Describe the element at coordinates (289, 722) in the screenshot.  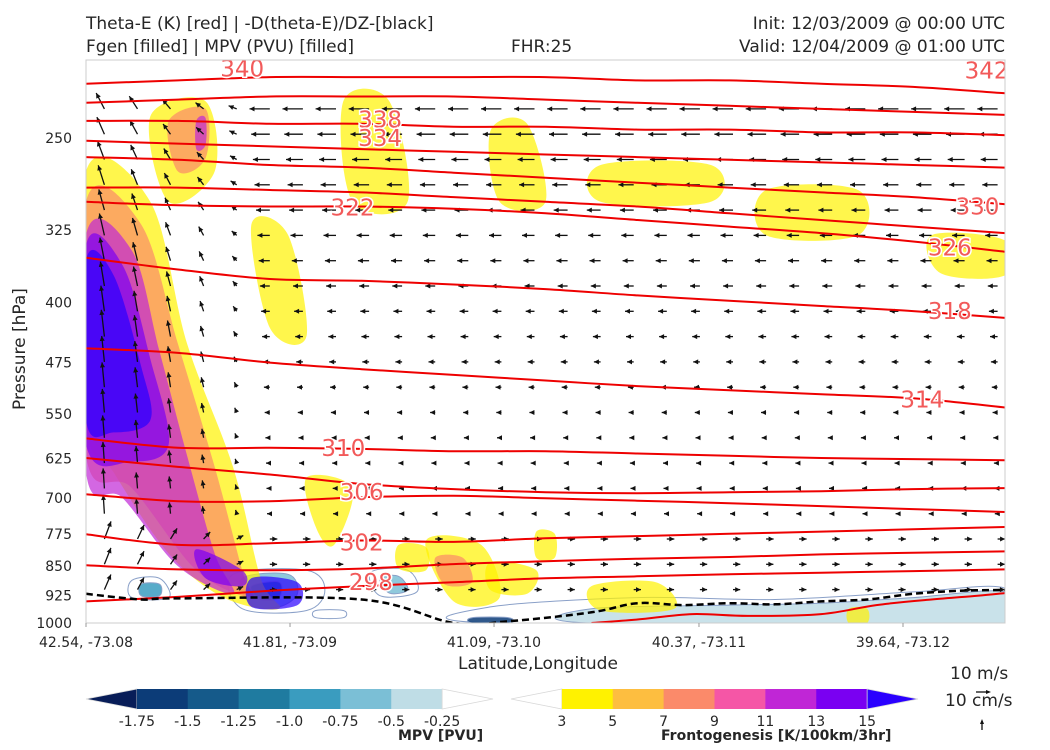
I see `mpv-colorbar-tick-label: -1.0` at that location.